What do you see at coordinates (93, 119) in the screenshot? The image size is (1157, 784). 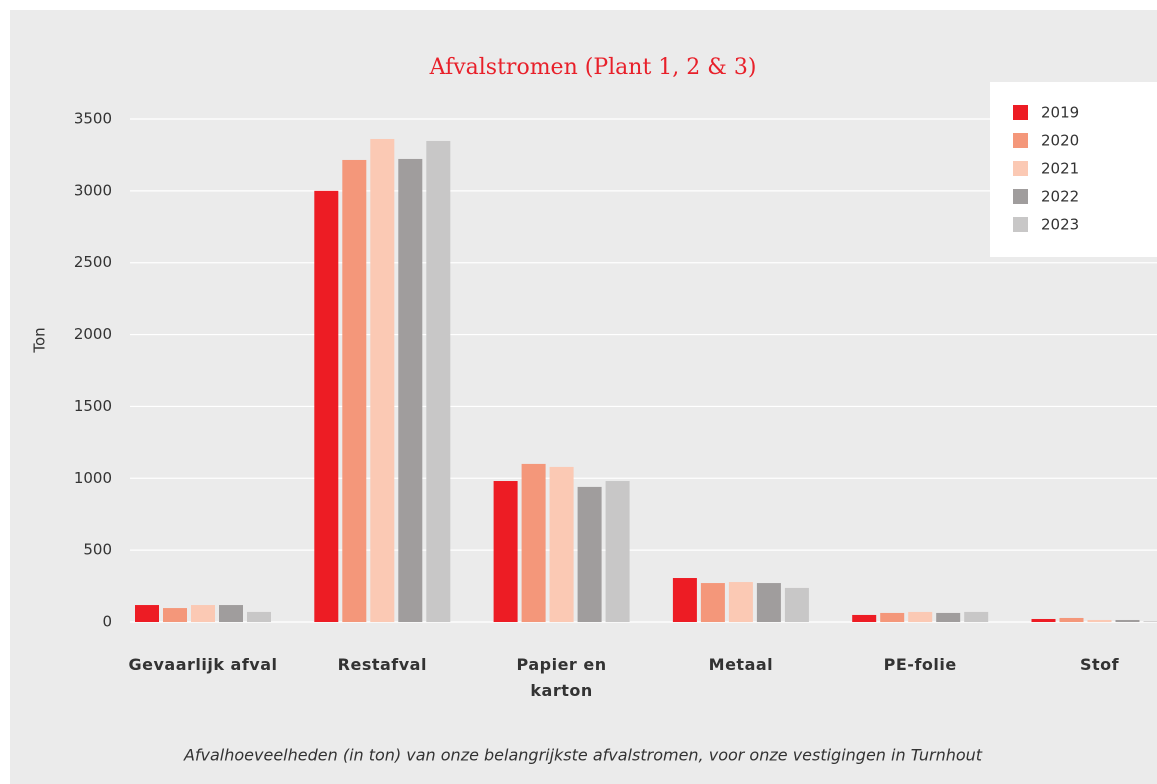 I see `y-tick-label: 3500` at bounding box center [93, 119].